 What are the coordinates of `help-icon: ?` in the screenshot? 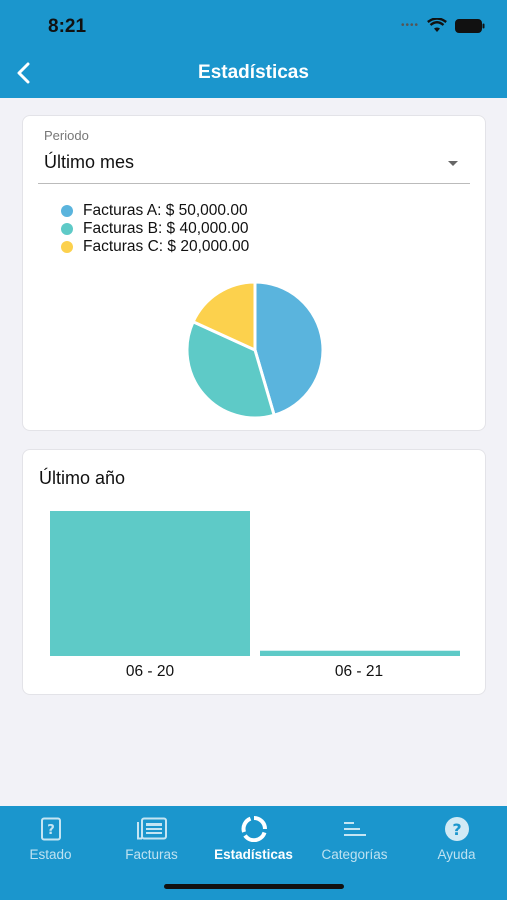 It's located at (456, 829).